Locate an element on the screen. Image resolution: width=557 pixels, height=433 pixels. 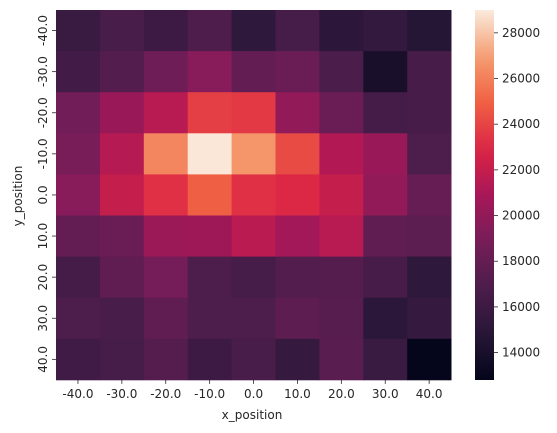
colorbar-tick-label: 18000 is located at coordinates (521, 261).